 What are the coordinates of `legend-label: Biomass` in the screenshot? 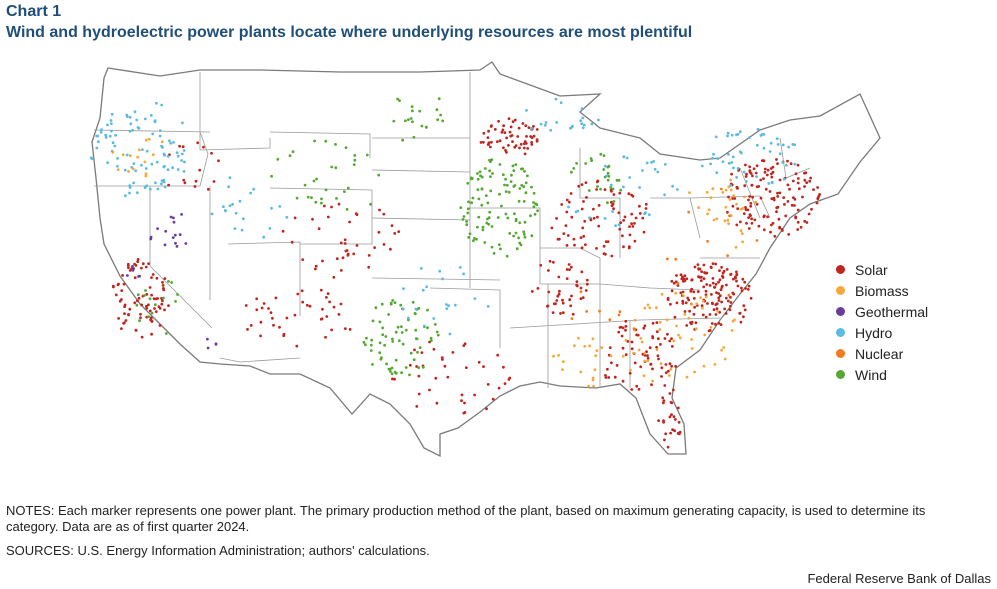 It's located at (882, 290).